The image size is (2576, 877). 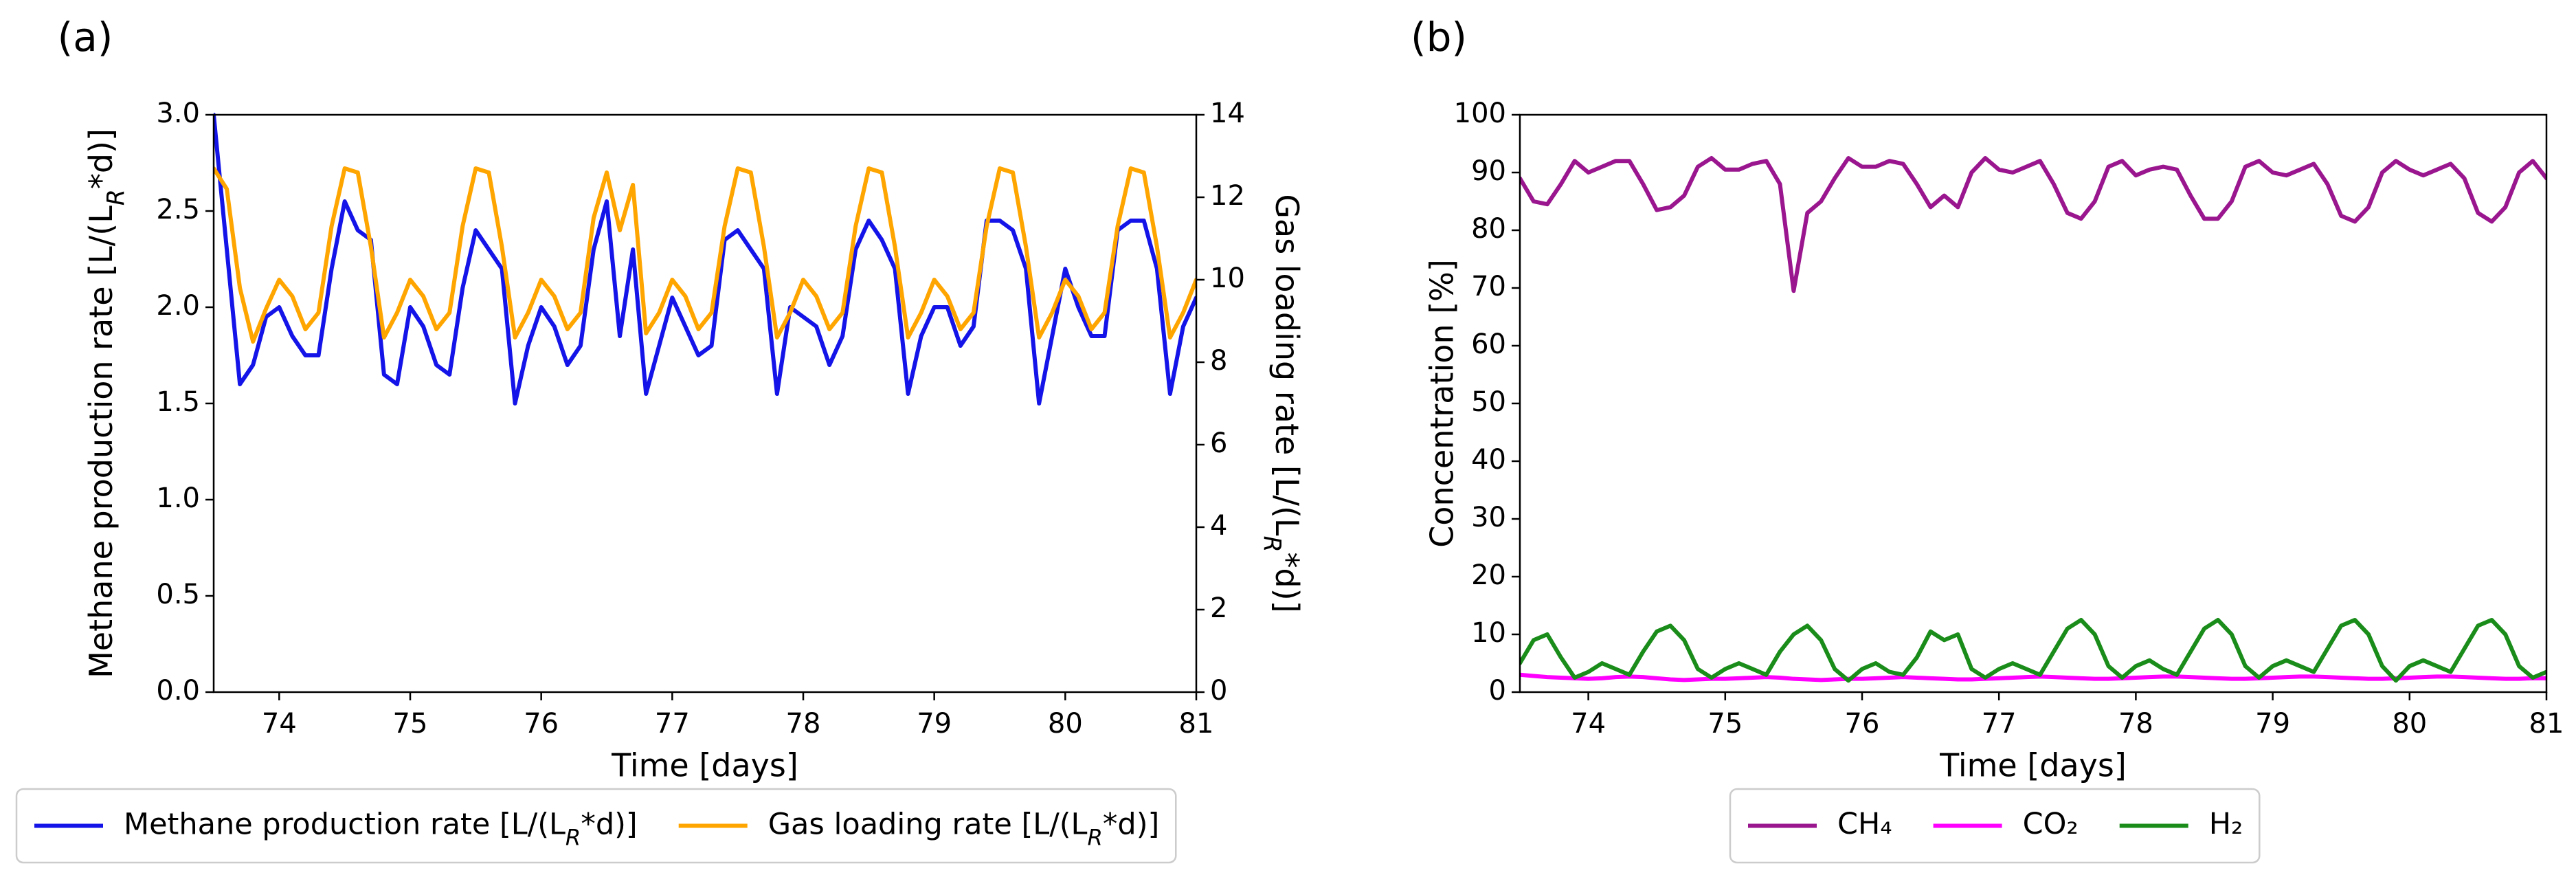 I want to click on y2-tick-label: 6, so click(x=1218, y=443).